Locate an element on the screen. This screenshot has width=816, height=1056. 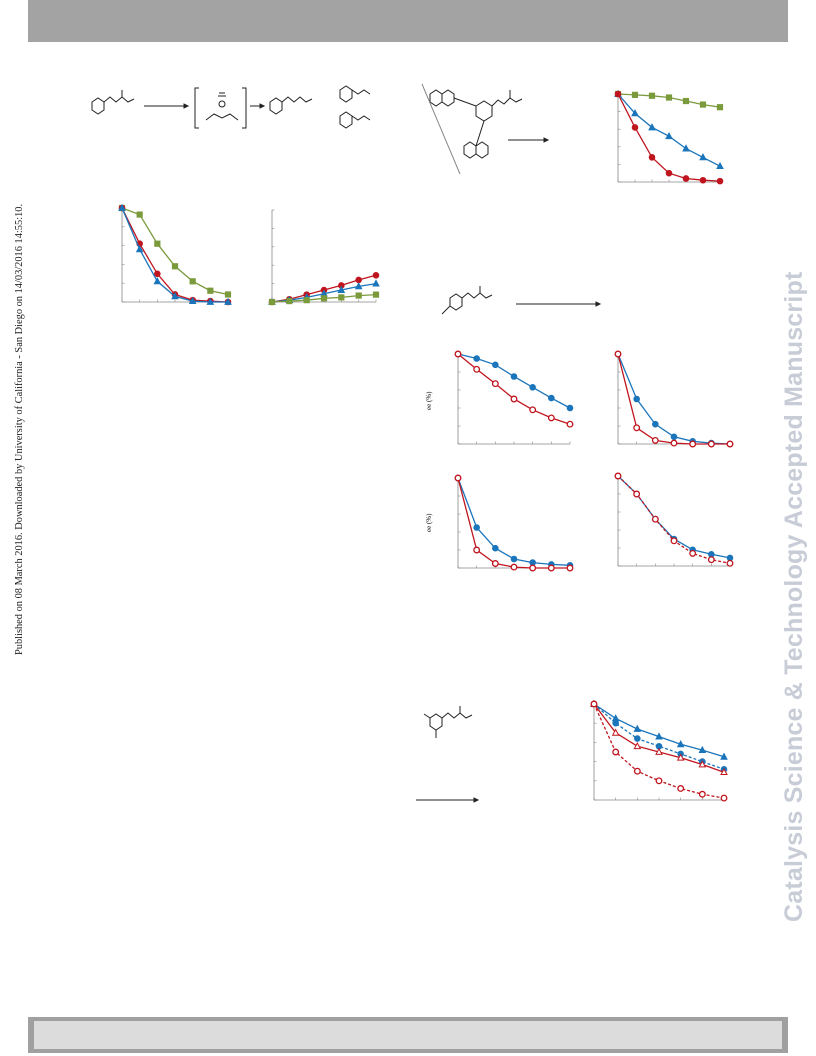
chart-bottom-right is located at coordinates (659, 751).